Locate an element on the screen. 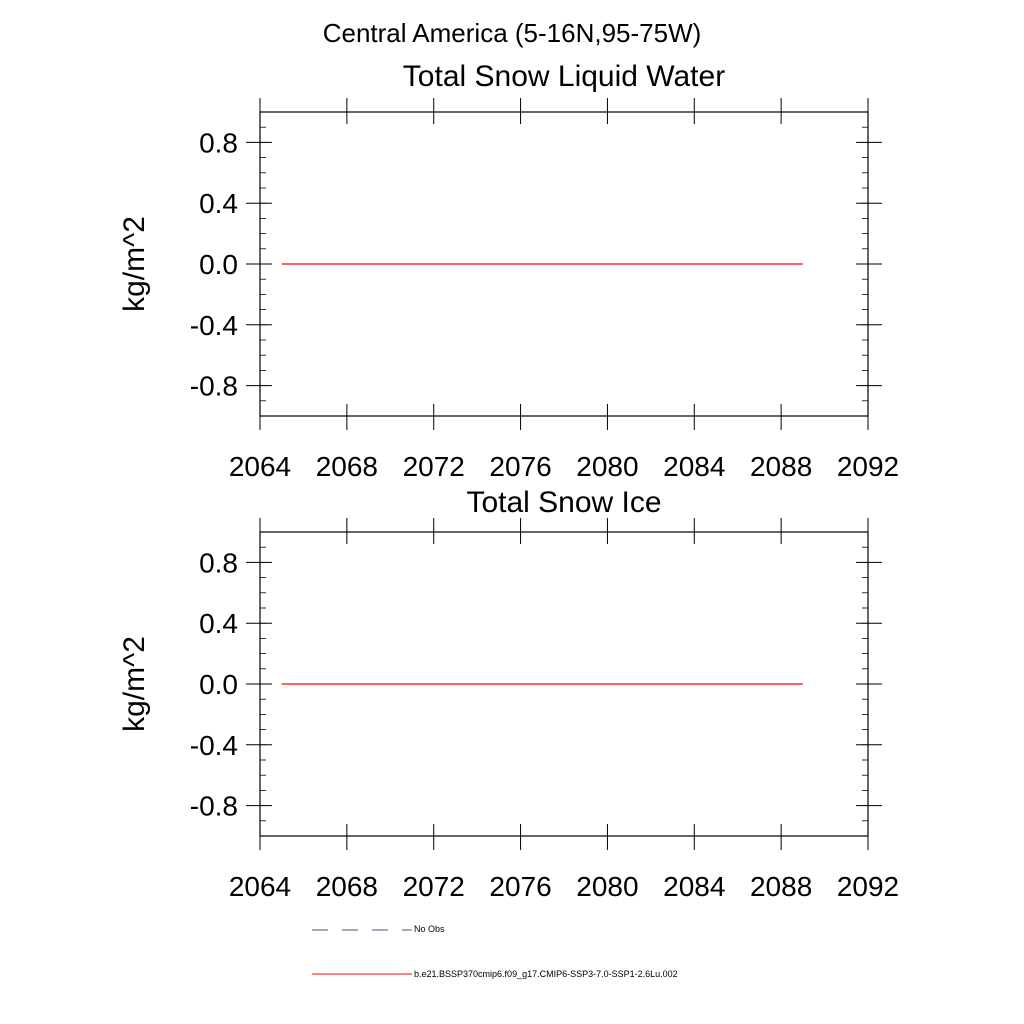 The width and height of the screenshot is (1024, 1024). panel-1-xtick-label-6: 2088 is located at coordinates (781, 466).